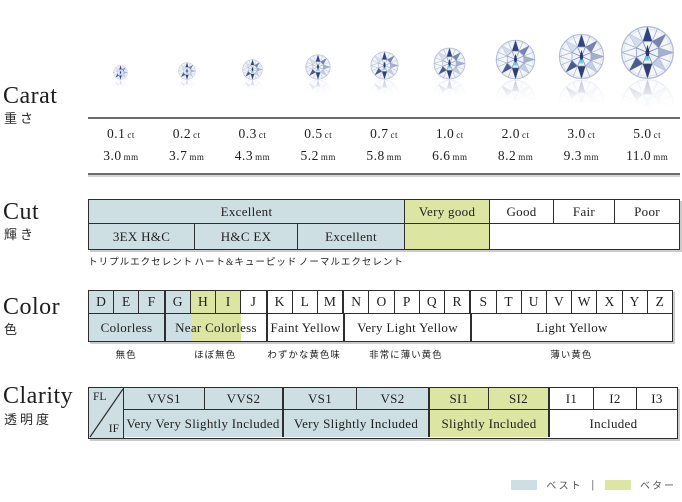 Image resolution: width=682 pixels, height=502 pixels. Describe the element at coordinates (519, 399) in the screenshot. I see `clarity-grade-si2: SI2` at that location.